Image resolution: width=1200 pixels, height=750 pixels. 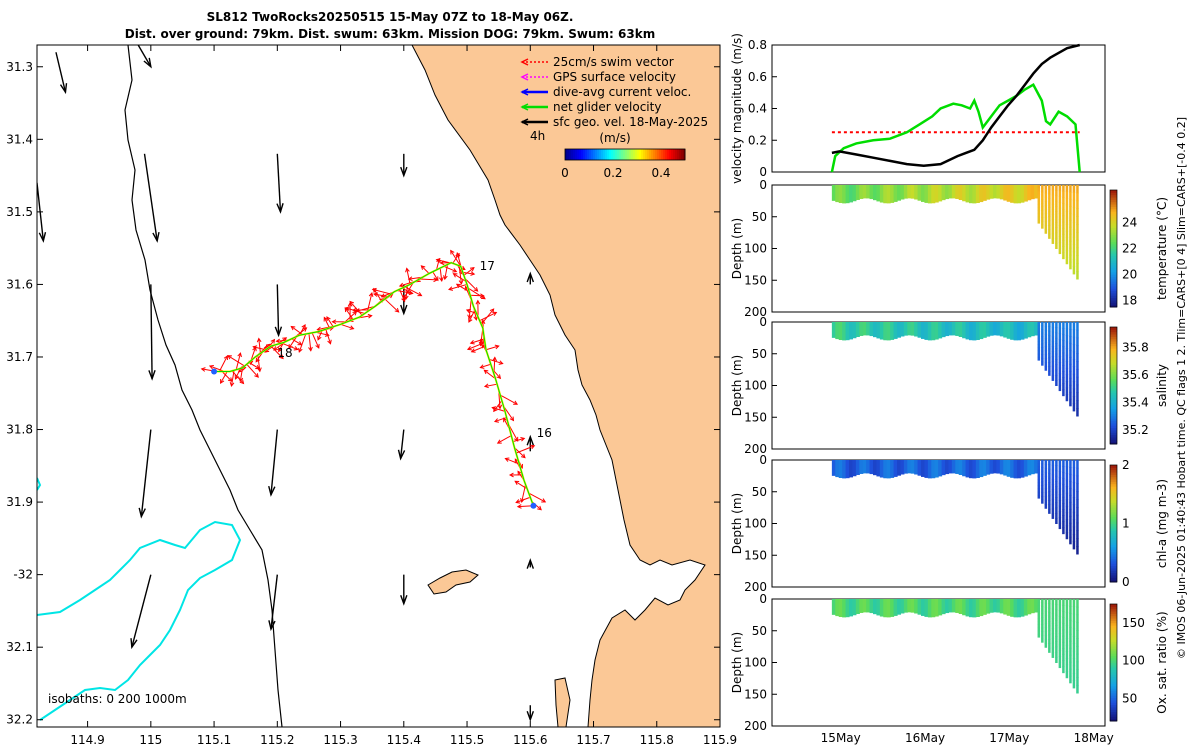 What do you see at coordinates (737, 662) in the screenshot?
I see `oxygen-ylabel: Depth (m)` at bounding box center [737, 662].